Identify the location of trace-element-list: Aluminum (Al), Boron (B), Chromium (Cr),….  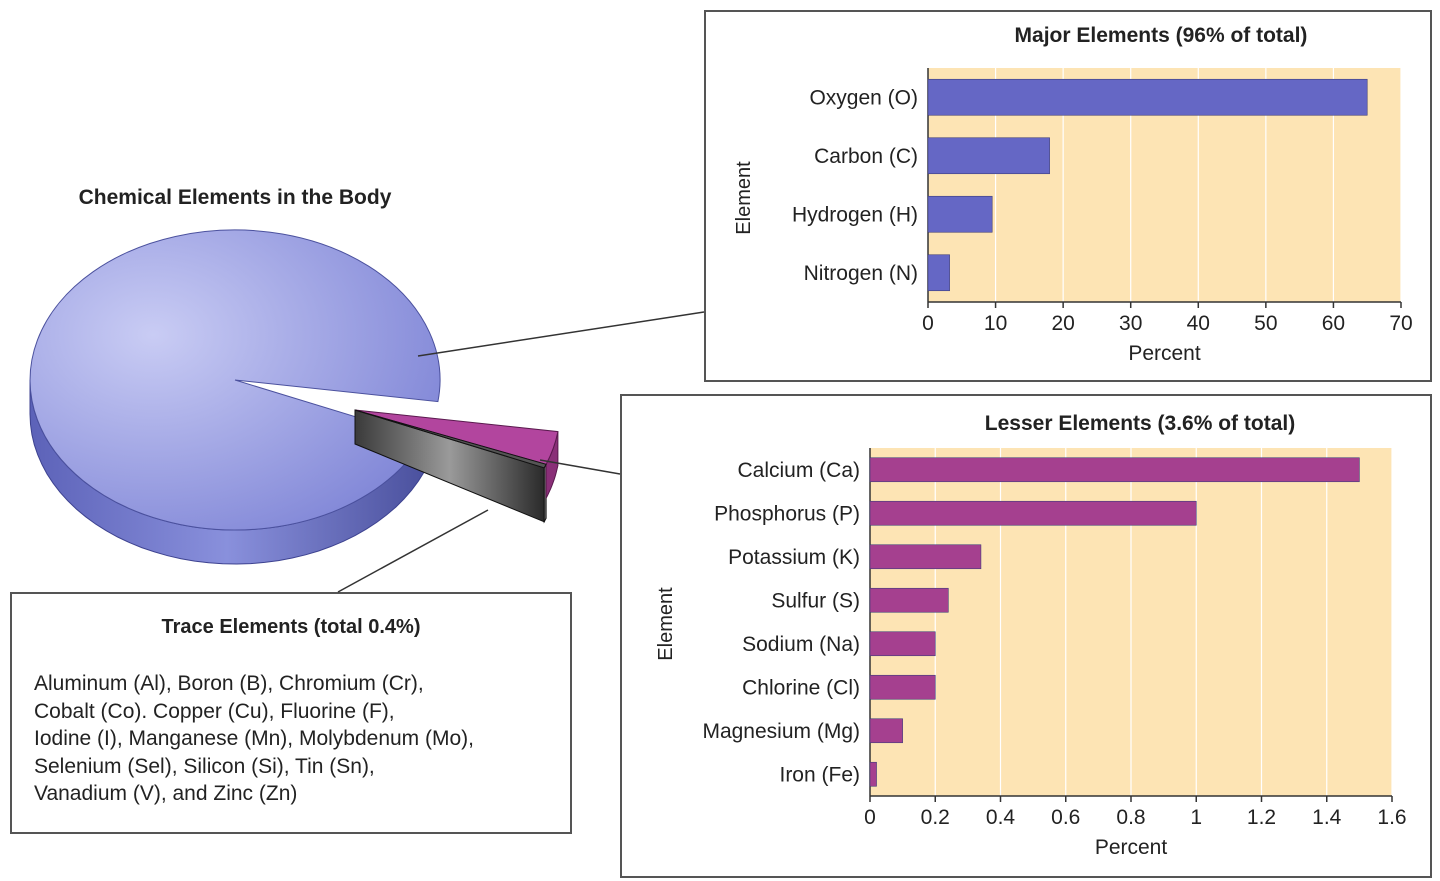
(304, 739).